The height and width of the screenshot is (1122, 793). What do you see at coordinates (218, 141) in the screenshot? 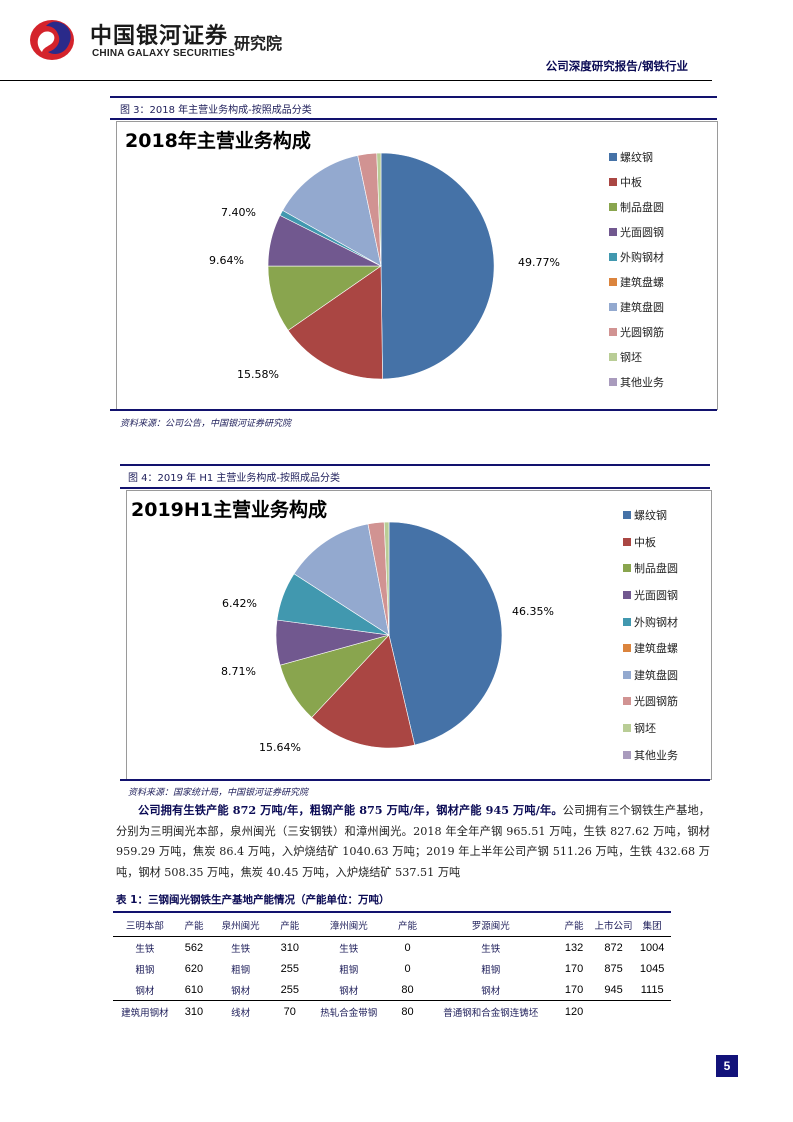
I see `chart-title: 2018年主营业务构成` at bounding box center [218, 141].